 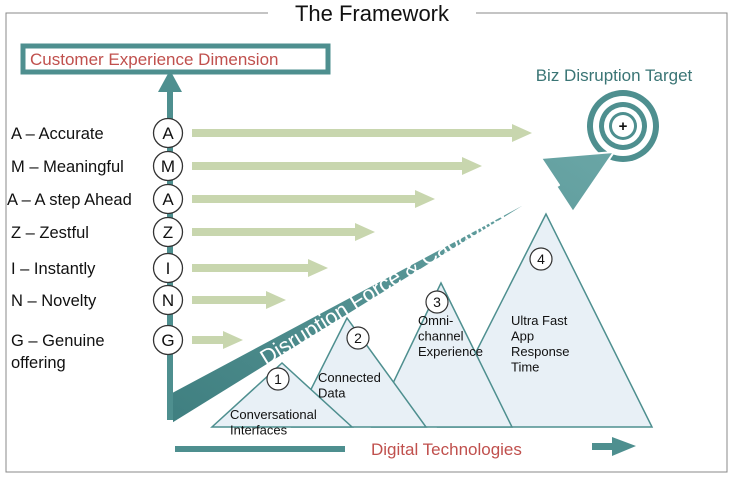 I want to click on y-axis-label-box, so click(x=175, y=59).